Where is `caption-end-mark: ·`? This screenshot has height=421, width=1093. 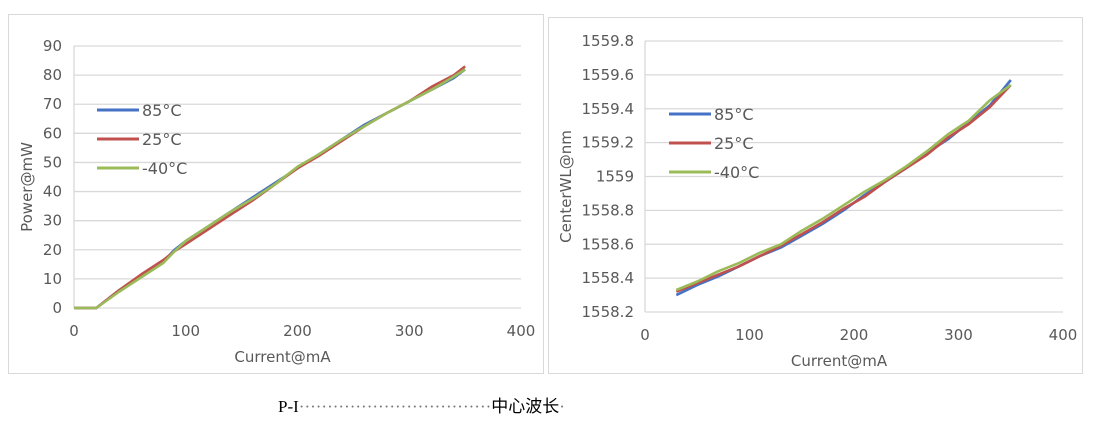 caption-end-mark: · is located at coordinates (562, 406).